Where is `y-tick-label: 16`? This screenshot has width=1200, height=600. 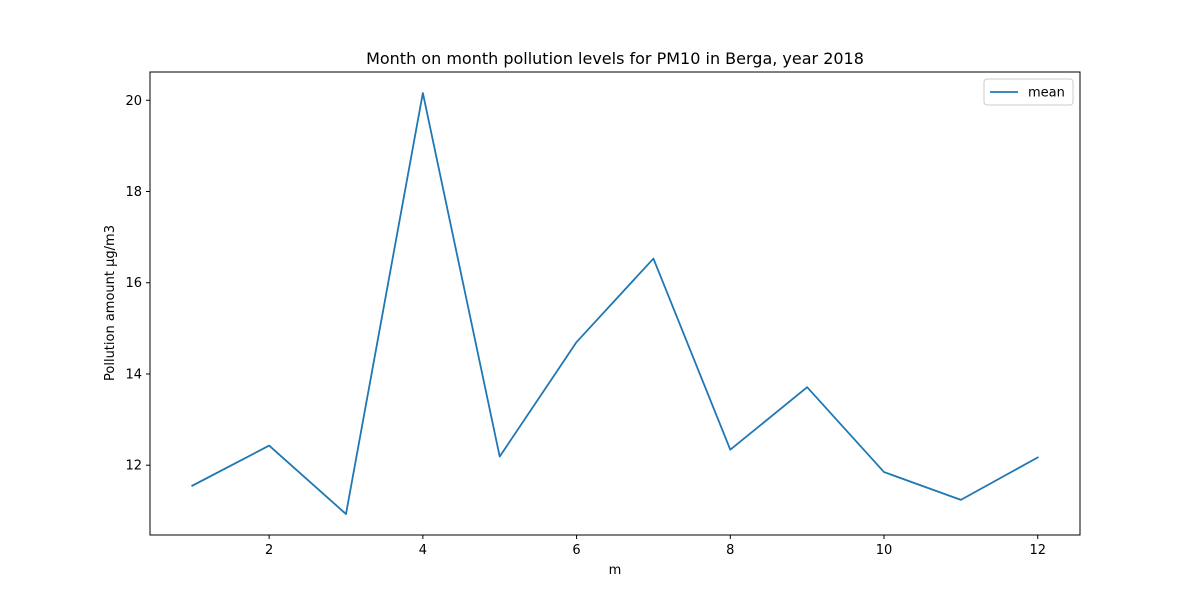
y-tick-label: 16 is located at coordinates (133, 283).